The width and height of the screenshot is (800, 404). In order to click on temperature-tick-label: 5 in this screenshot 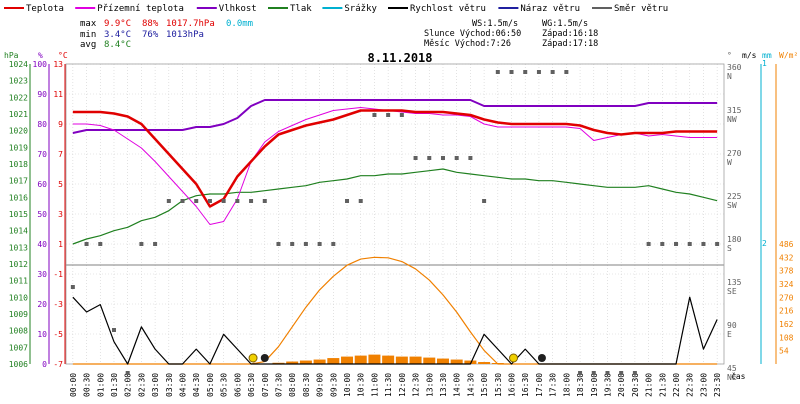, I will do `click(60, 184)`.